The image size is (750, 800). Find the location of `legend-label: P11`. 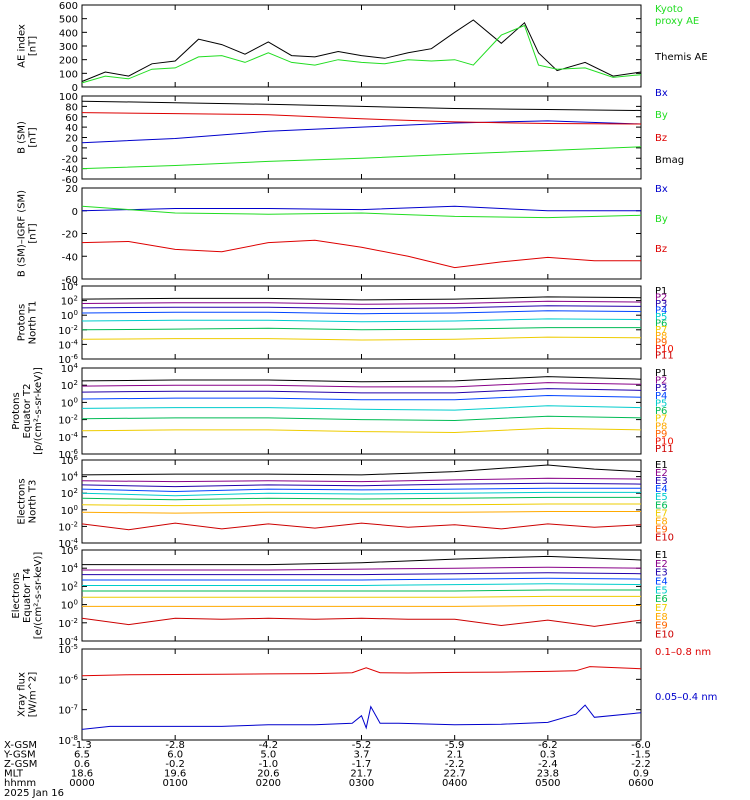

legend-label: P11 is located at coordinates (664, 356).